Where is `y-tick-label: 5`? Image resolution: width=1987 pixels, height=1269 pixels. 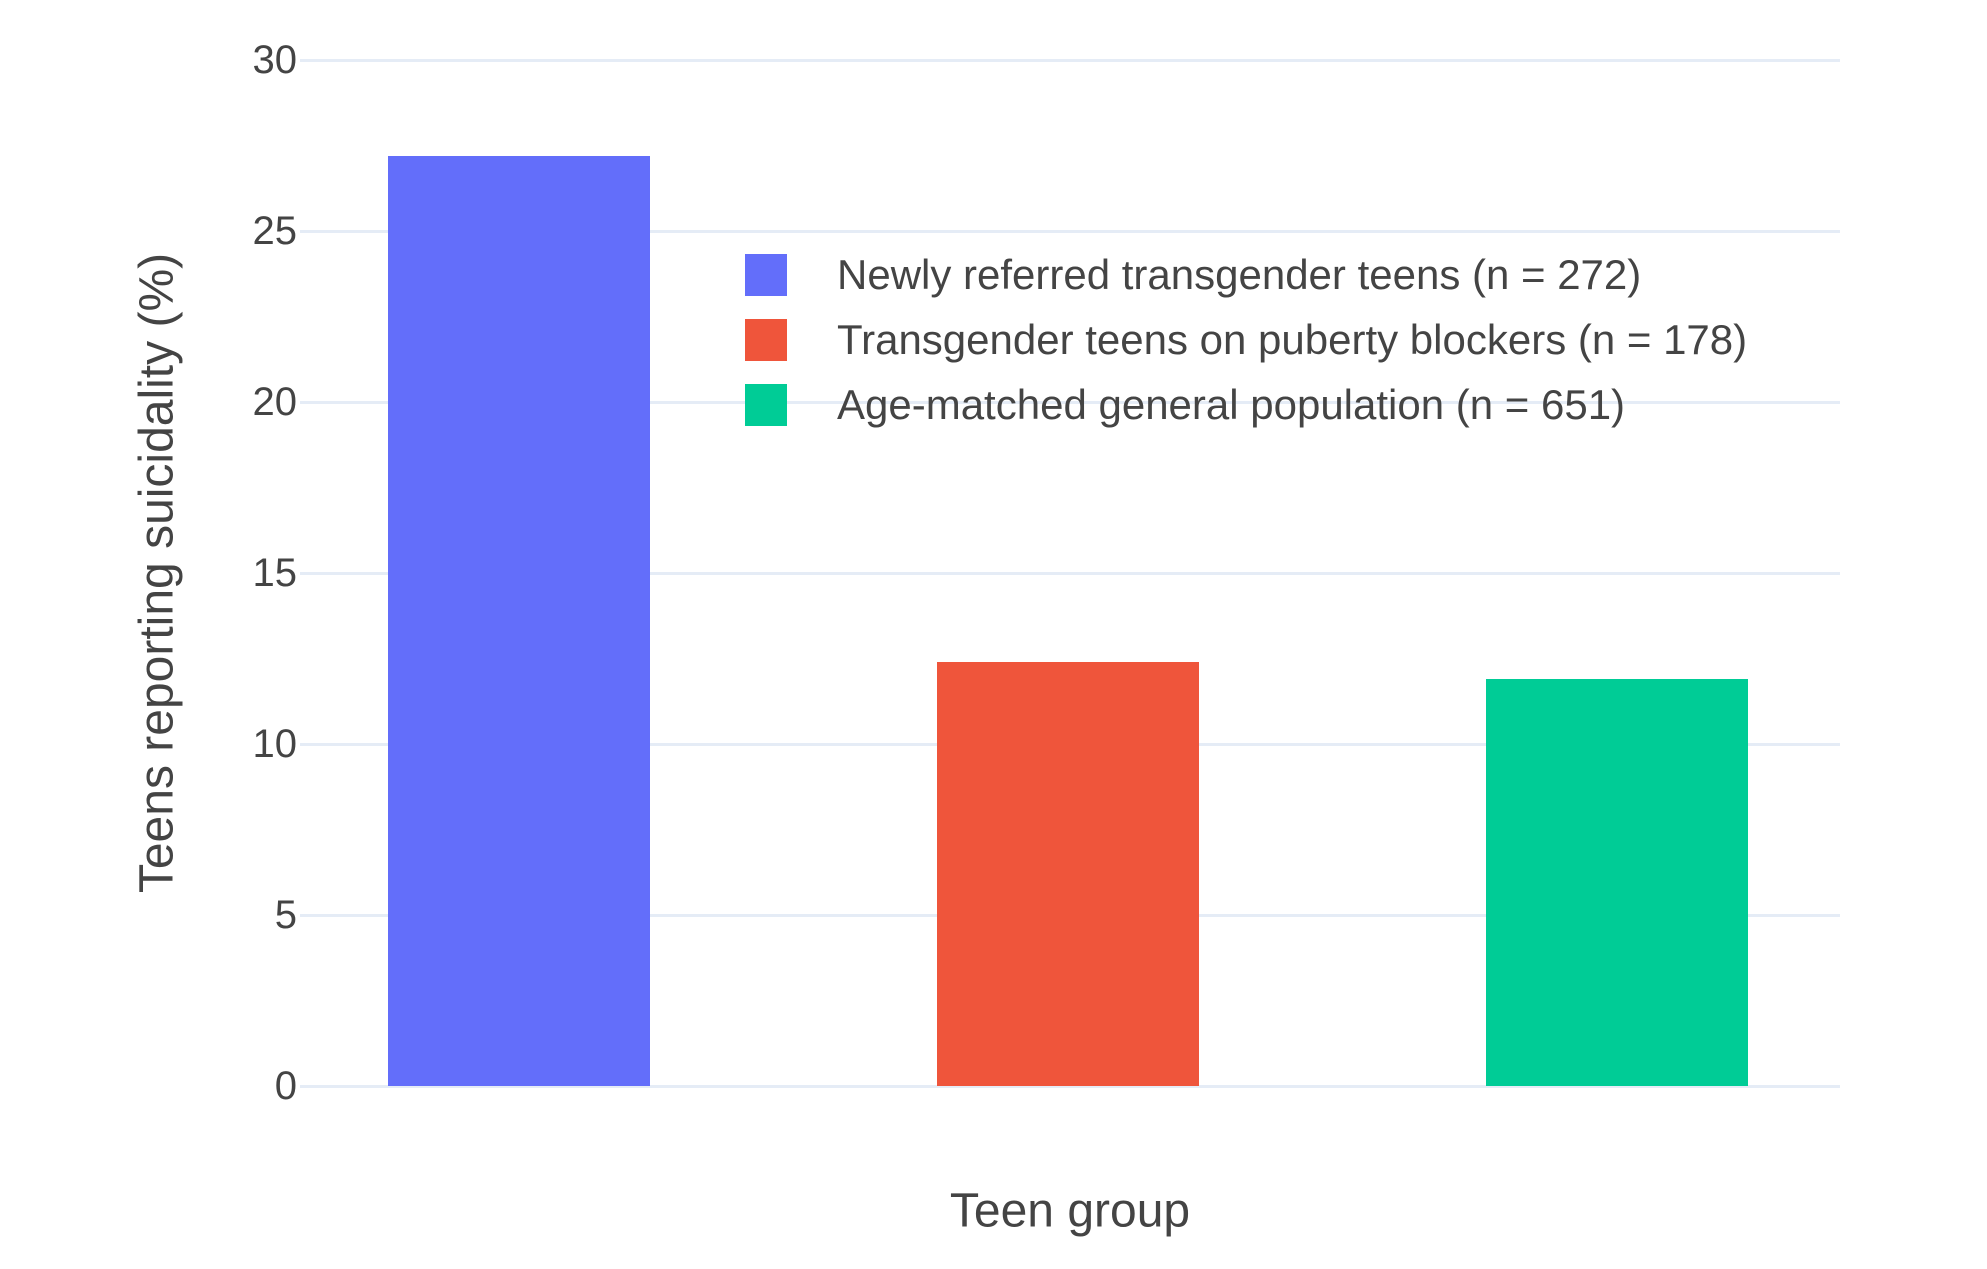 y-tick-label: 5 is located at coordinates (285, 915).